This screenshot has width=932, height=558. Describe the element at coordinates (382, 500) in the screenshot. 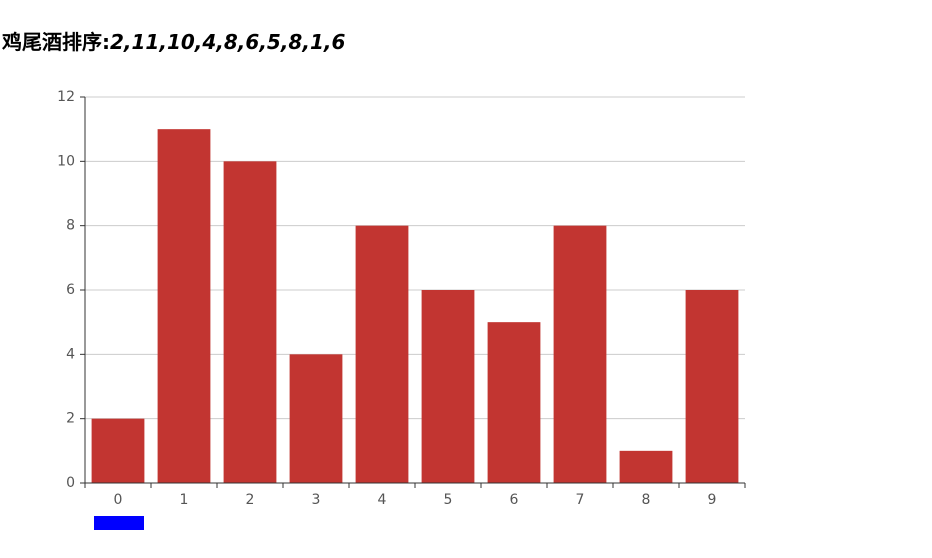

I see `x-tick-label: 4` at that location.